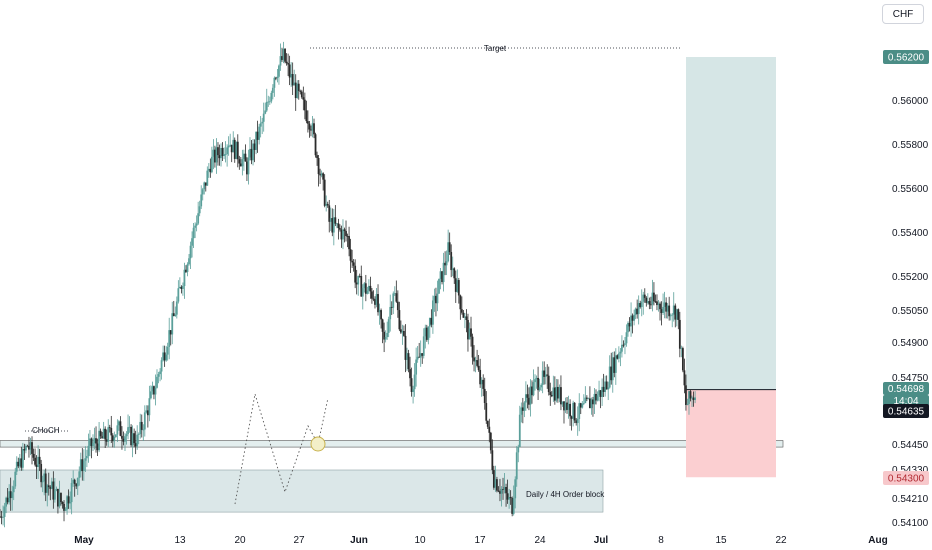 This screenshot has width=932, height=550. I want to click on y-tick-label: 0.54210, so click(910, 499).